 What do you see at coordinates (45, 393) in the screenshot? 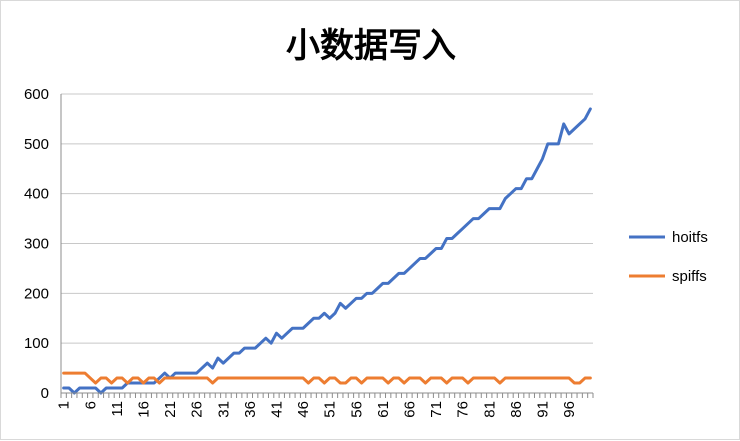
I see `y-tick-label: 0` at bounding box center [45, 393].